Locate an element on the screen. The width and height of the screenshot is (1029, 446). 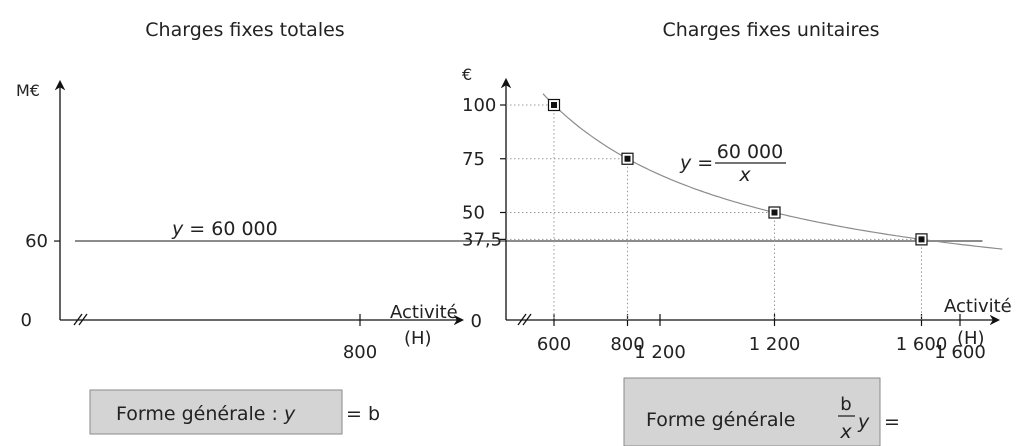
right-formula-denominator: x is located at coordinates (845, 432).